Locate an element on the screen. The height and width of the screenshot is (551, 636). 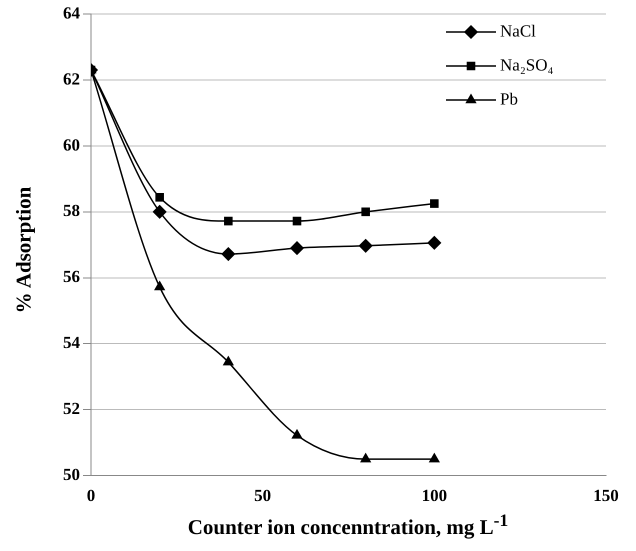
y-tick-label: 56 is located at coordinates (71, 276).